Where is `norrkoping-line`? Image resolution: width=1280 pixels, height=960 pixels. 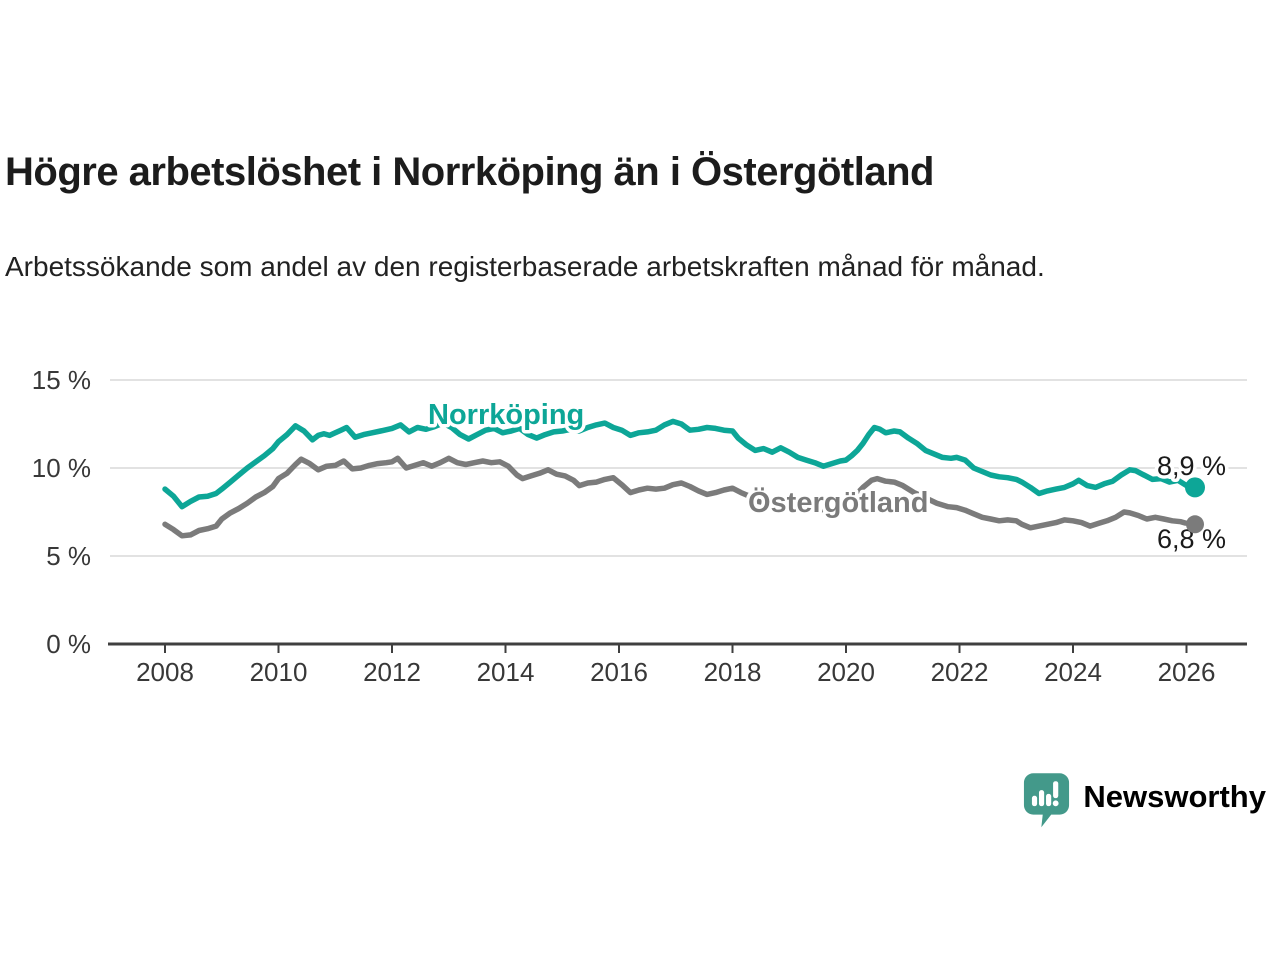
norrkoping-line is located at coordinates (680, 464).